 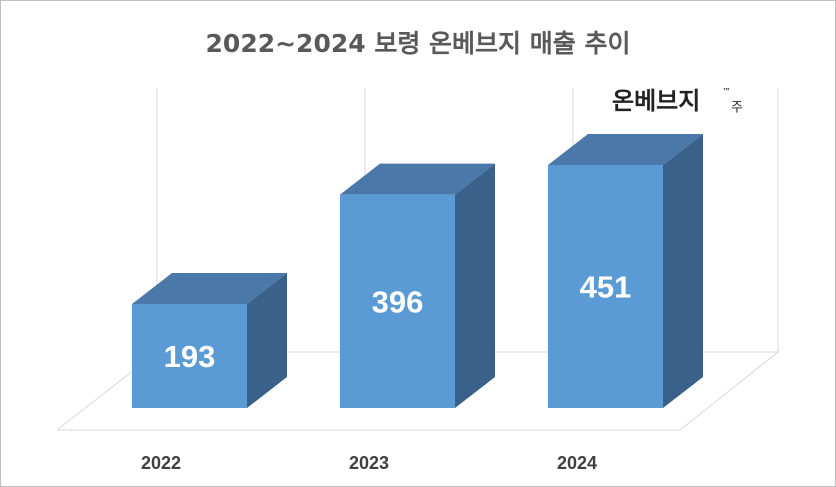 I want to click on value-label: 193, so click(x=190, y=356).